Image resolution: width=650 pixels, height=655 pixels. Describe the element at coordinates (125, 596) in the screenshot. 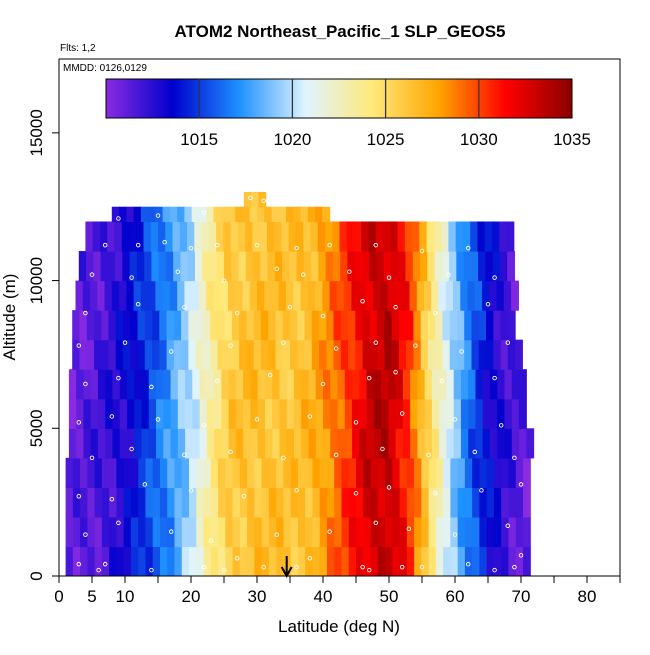

I see `x-tick-label: 10` at that location.